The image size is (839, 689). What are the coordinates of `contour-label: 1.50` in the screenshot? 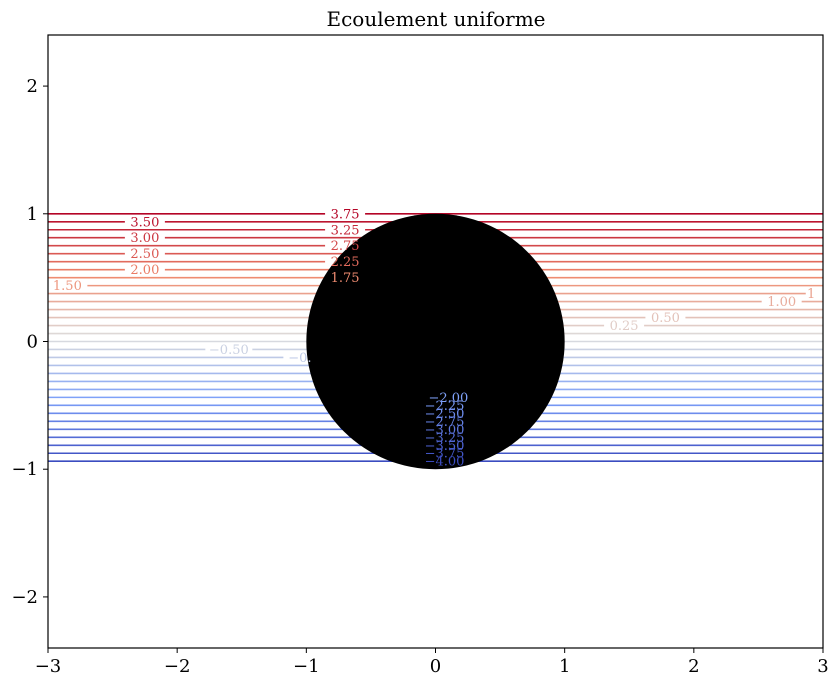 It's located at (67, 286).